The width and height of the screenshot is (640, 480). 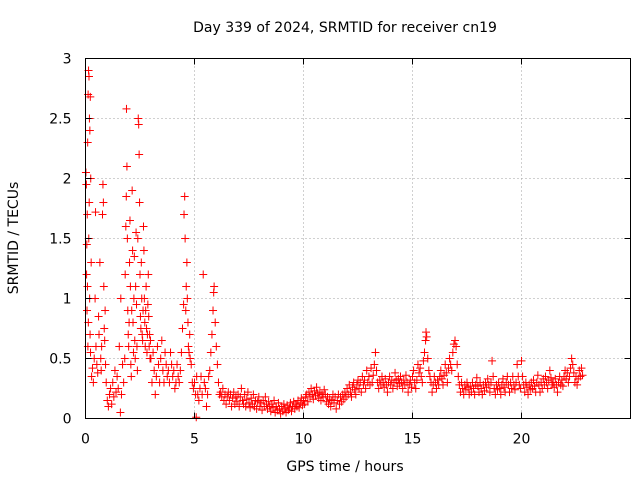 What do you see at coordinates (67, 300) in the screenshot?
I see `y-tick-label: 1` at bounding box center [67, 300].